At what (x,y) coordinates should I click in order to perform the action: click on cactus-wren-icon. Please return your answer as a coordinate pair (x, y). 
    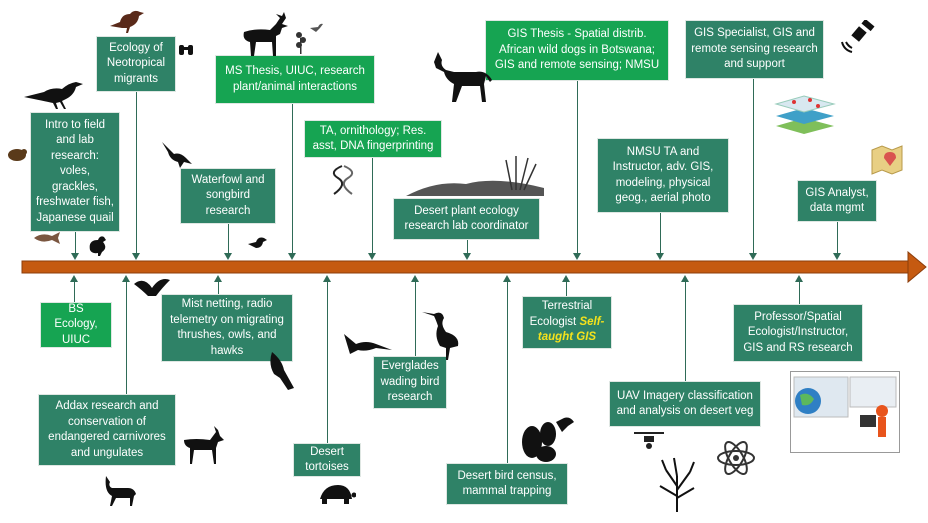
    Looking at the image, I should click on (548, 439).